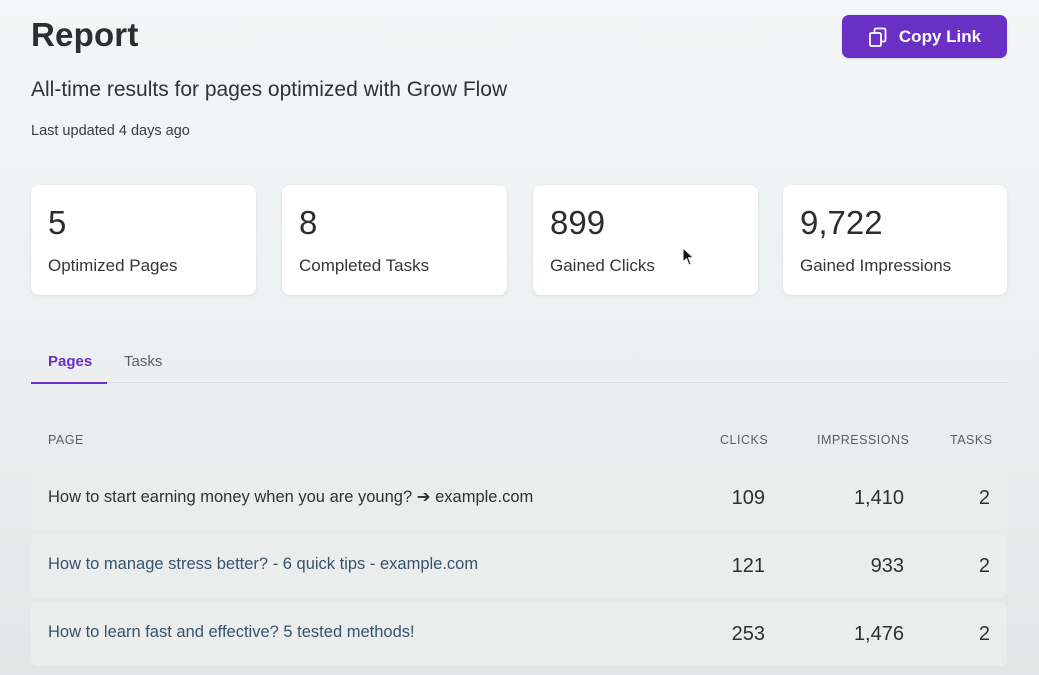 This screenshot has width=1039, height=675. What do you see at coordinates (841, 222) in the screenshot?
I see `stat-value: 9,722` at bounding box center [841, 222].